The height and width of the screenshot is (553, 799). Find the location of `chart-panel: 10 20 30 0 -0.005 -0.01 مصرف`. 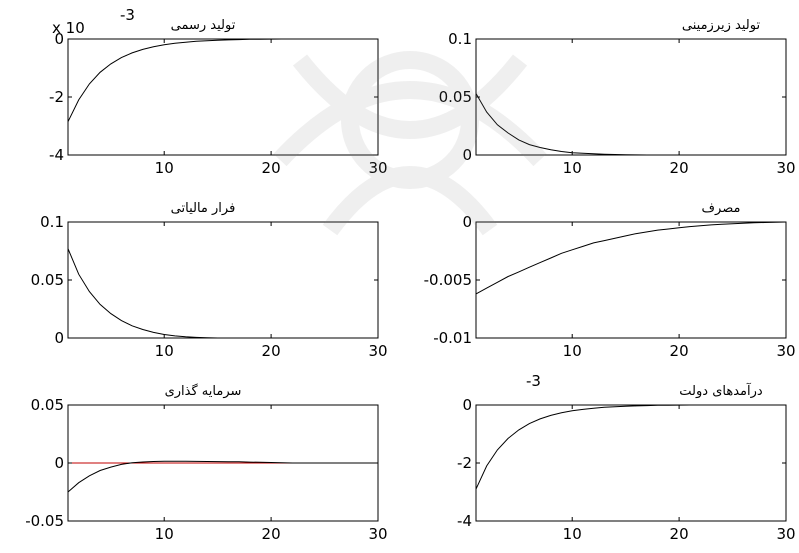

chart-panel: 10 20 30 0 -0.005 -0.01 مصرف is located at coordinates (610, 280).